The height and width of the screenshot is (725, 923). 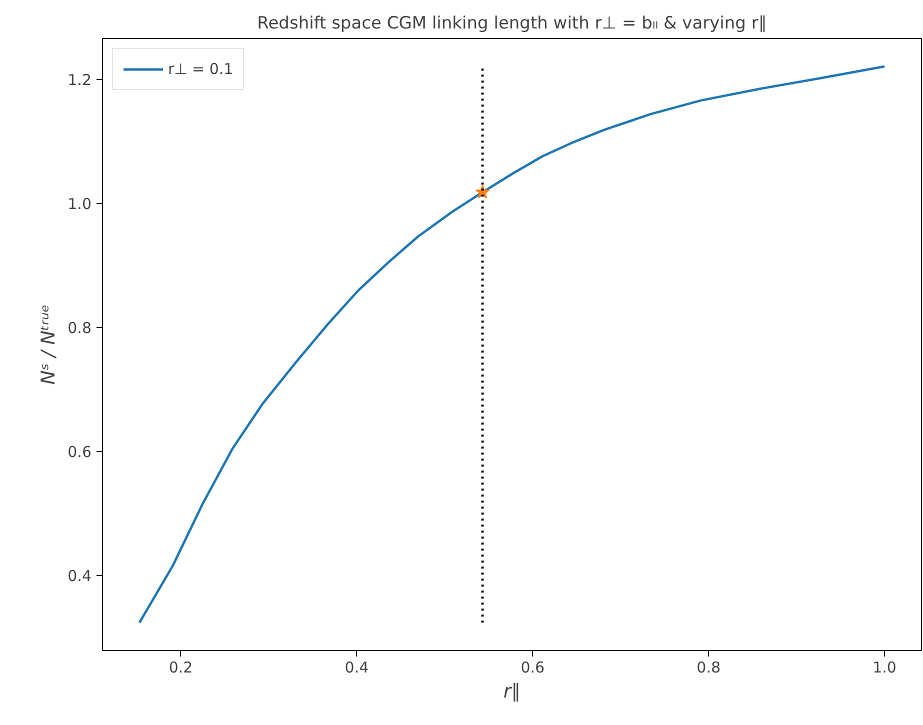 I want to click on y-axis-title: Nˢ / Nᵗʳᵘᵉ, so click(x=49, y=344).